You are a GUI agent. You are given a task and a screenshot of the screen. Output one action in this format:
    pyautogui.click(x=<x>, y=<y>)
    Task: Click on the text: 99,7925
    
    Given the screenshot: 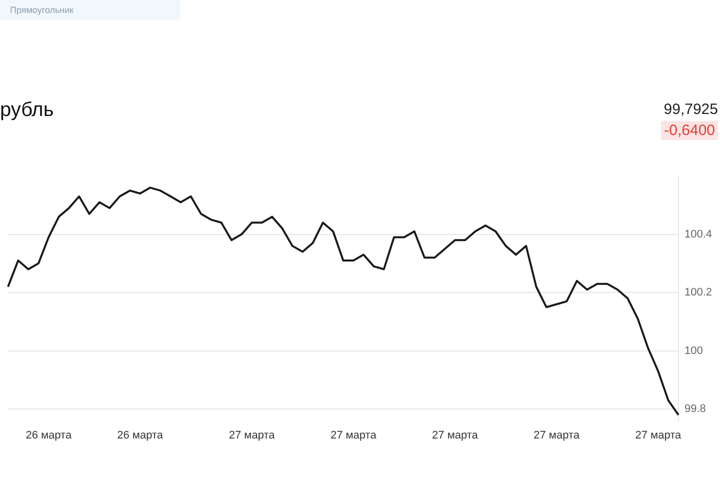 What is the action you would take?
    pyautogui.click(x=691, y=109)
    